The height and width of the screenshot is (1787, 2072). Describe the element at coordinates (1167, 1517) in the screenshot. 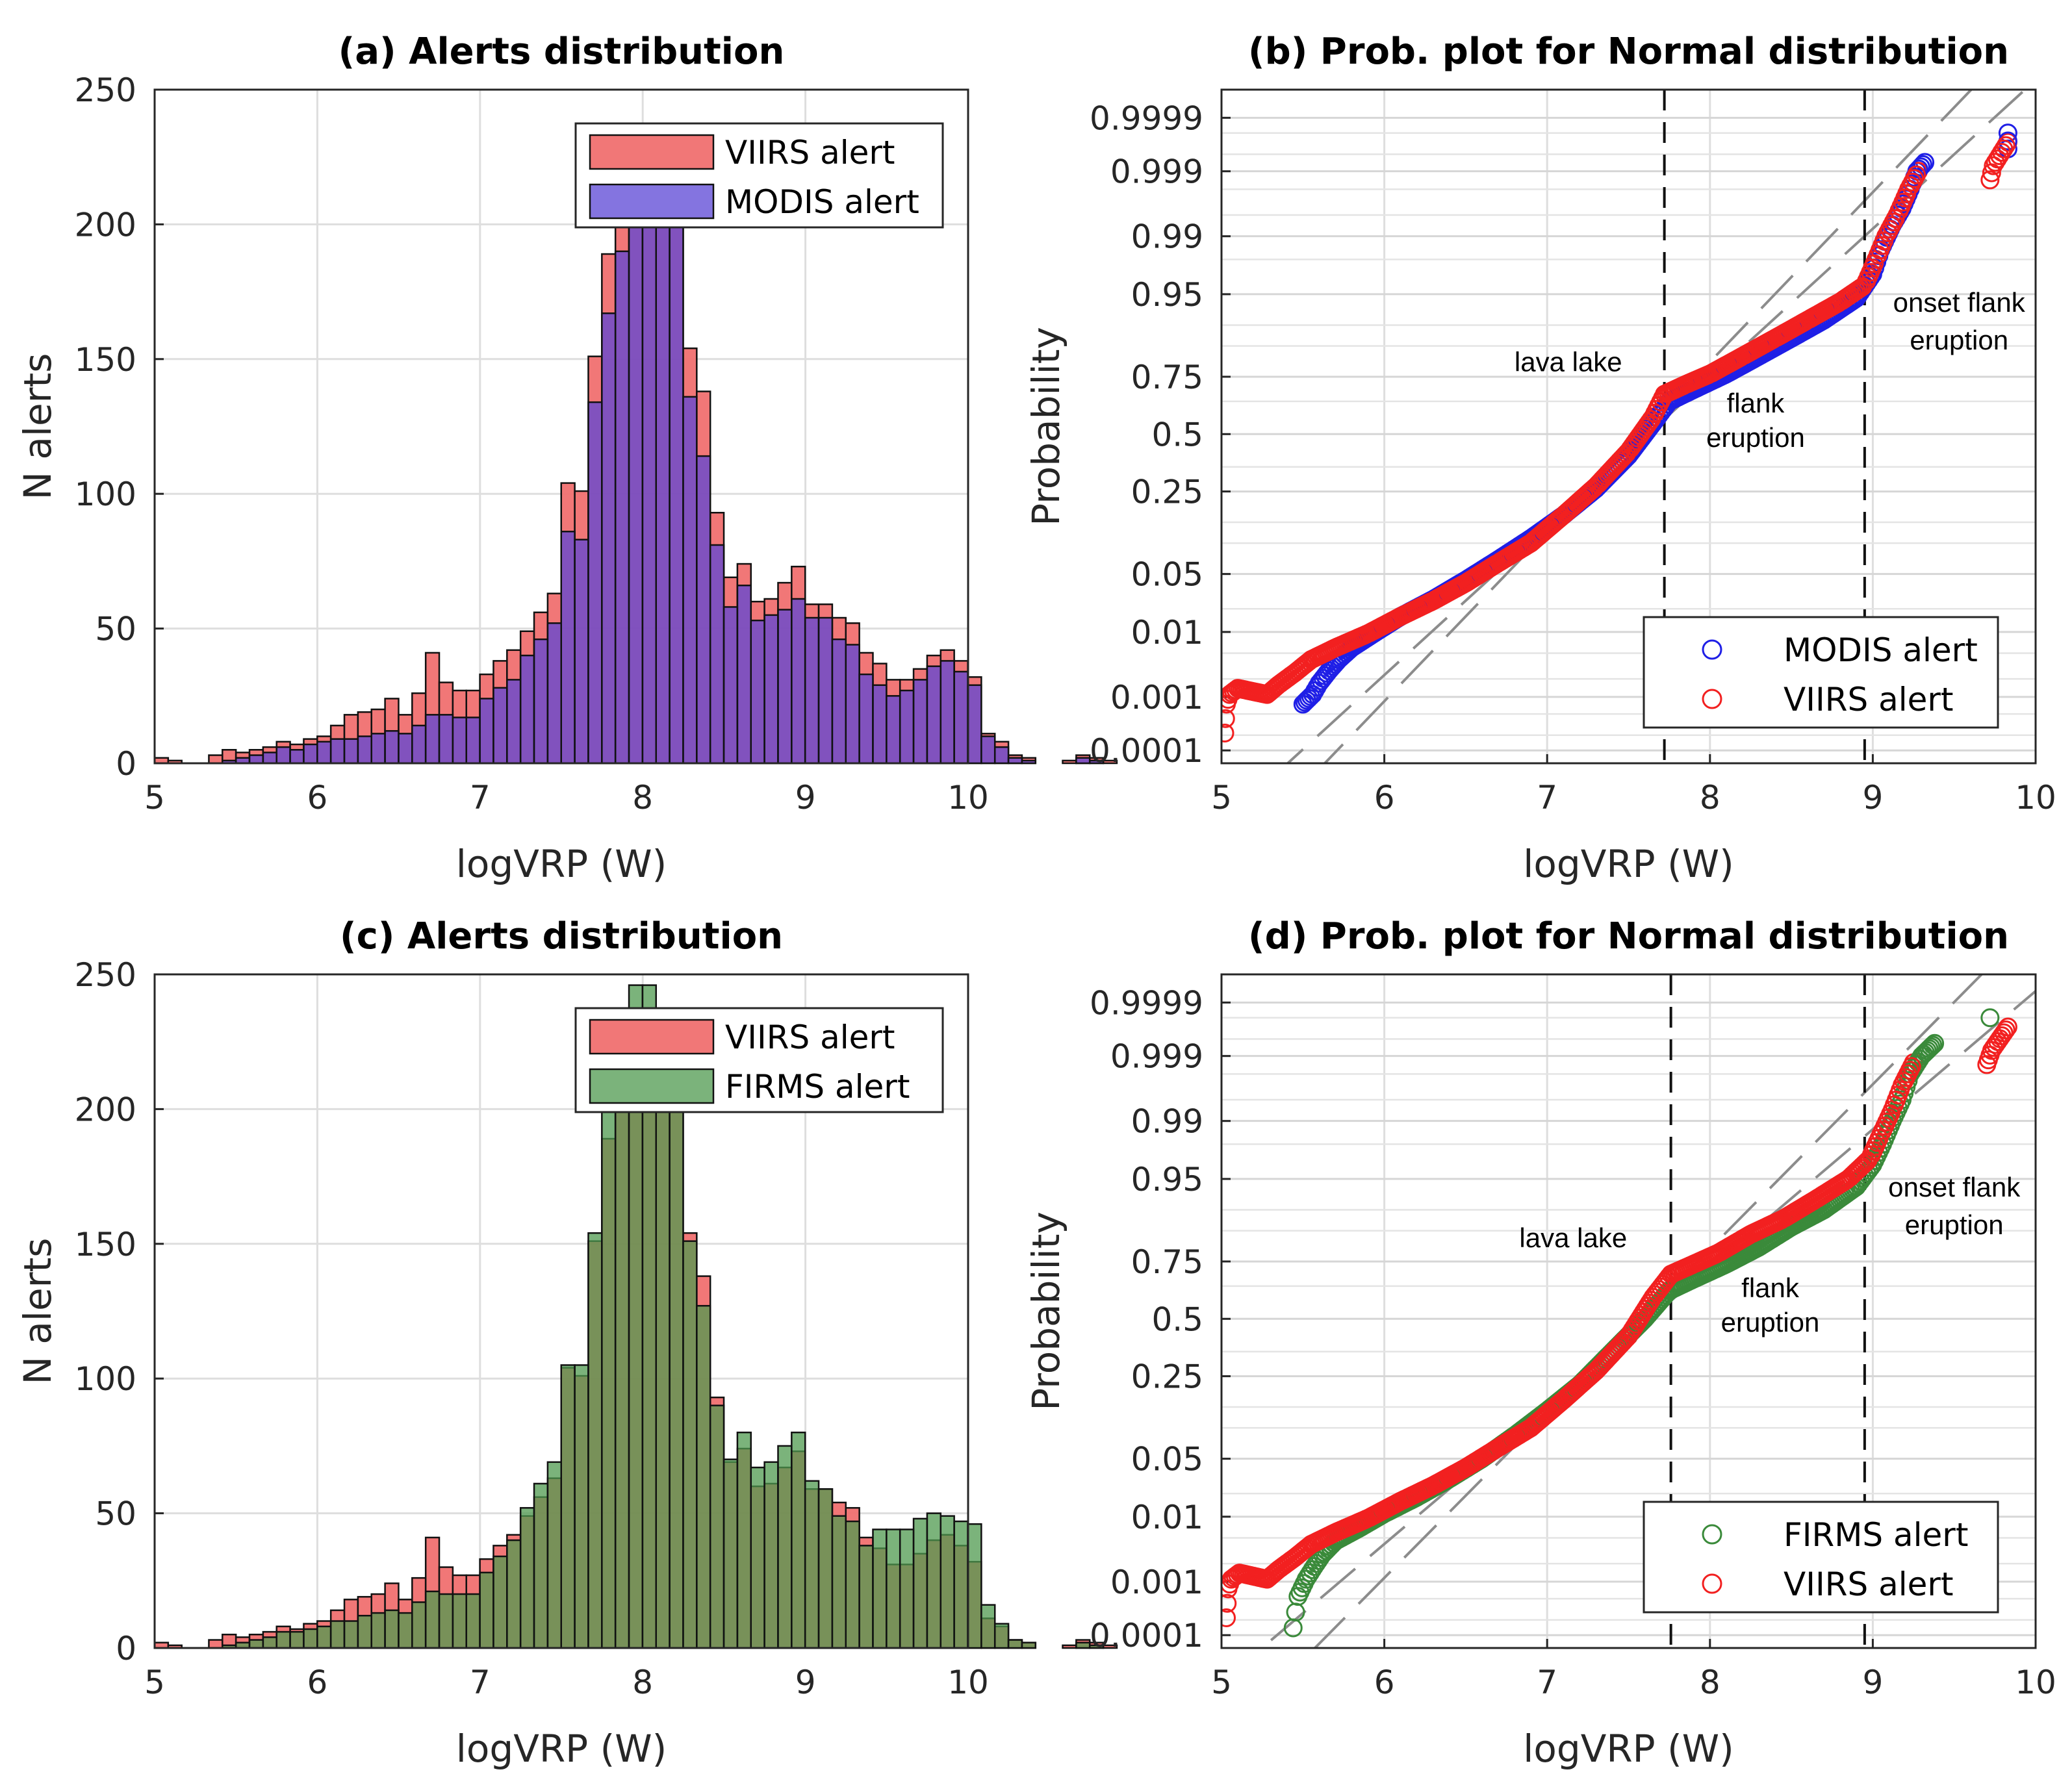

I see `y-tick-label: 0.01` at that location.